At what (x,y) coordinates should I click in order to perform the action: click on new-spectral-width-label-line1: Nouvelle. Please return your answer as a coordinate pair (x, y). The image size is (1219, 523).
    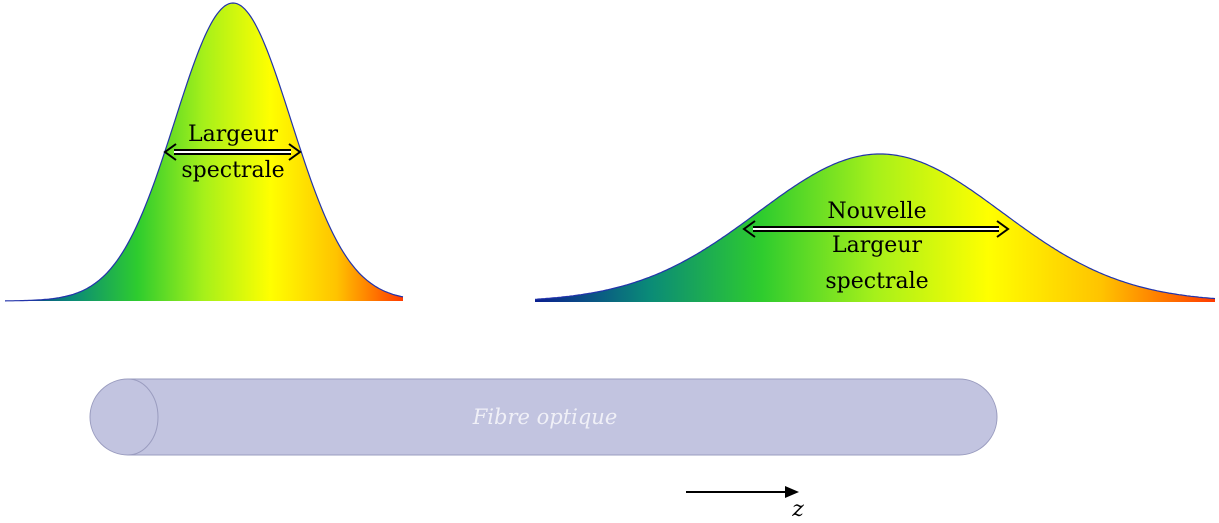
    Looking at the image, I should click on (876, 211).